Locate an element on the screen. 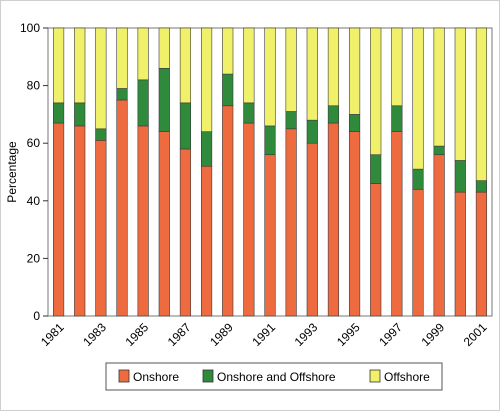 This screenshot has width=500, height=411. bar-onshore-1996 is located at coordinates (376, 250).